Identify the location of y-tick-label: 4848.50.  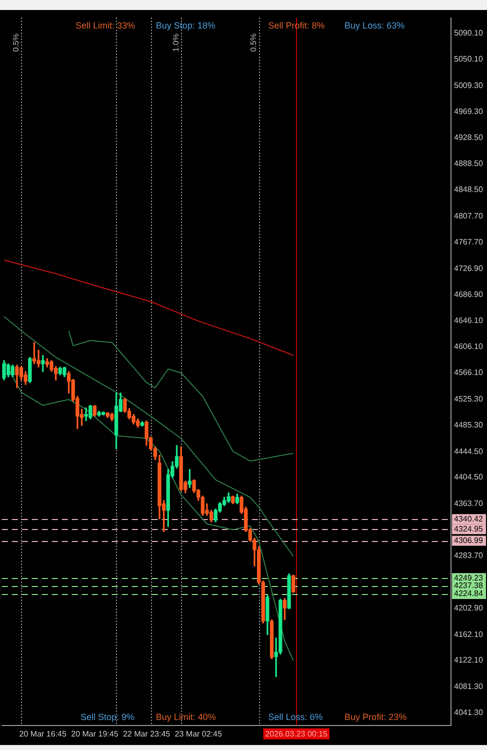
(469, 189).